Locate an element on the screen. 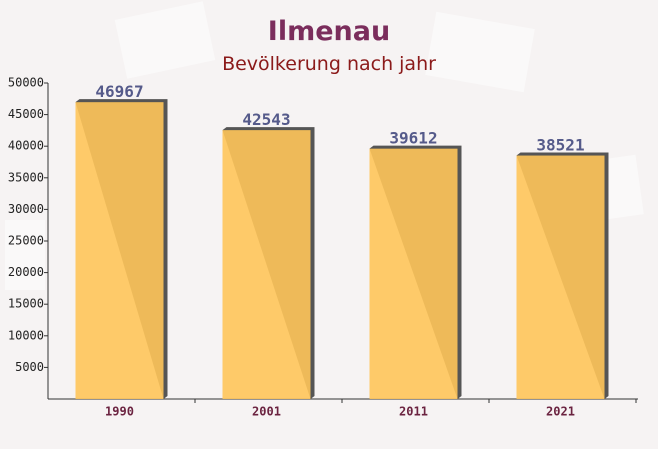 Image resolution: width=658 pixels, height=449 pixels. chart-subtitle: Bevölkerung nach jahr is located at coordinates (329, 64).